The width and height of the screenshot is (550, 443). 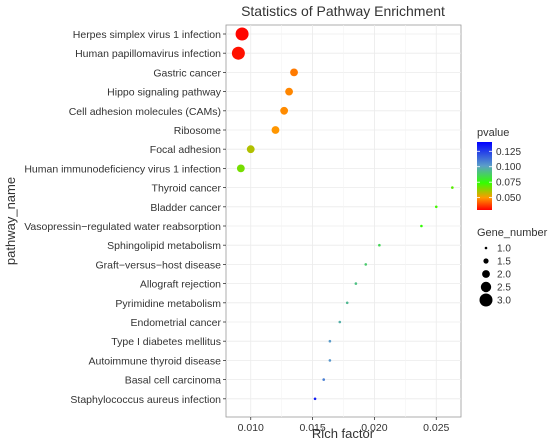 I want to click on gene-number-legend-items: 1.0 1.5 2.0 2.5 3.0, so click(x=495, y=275).